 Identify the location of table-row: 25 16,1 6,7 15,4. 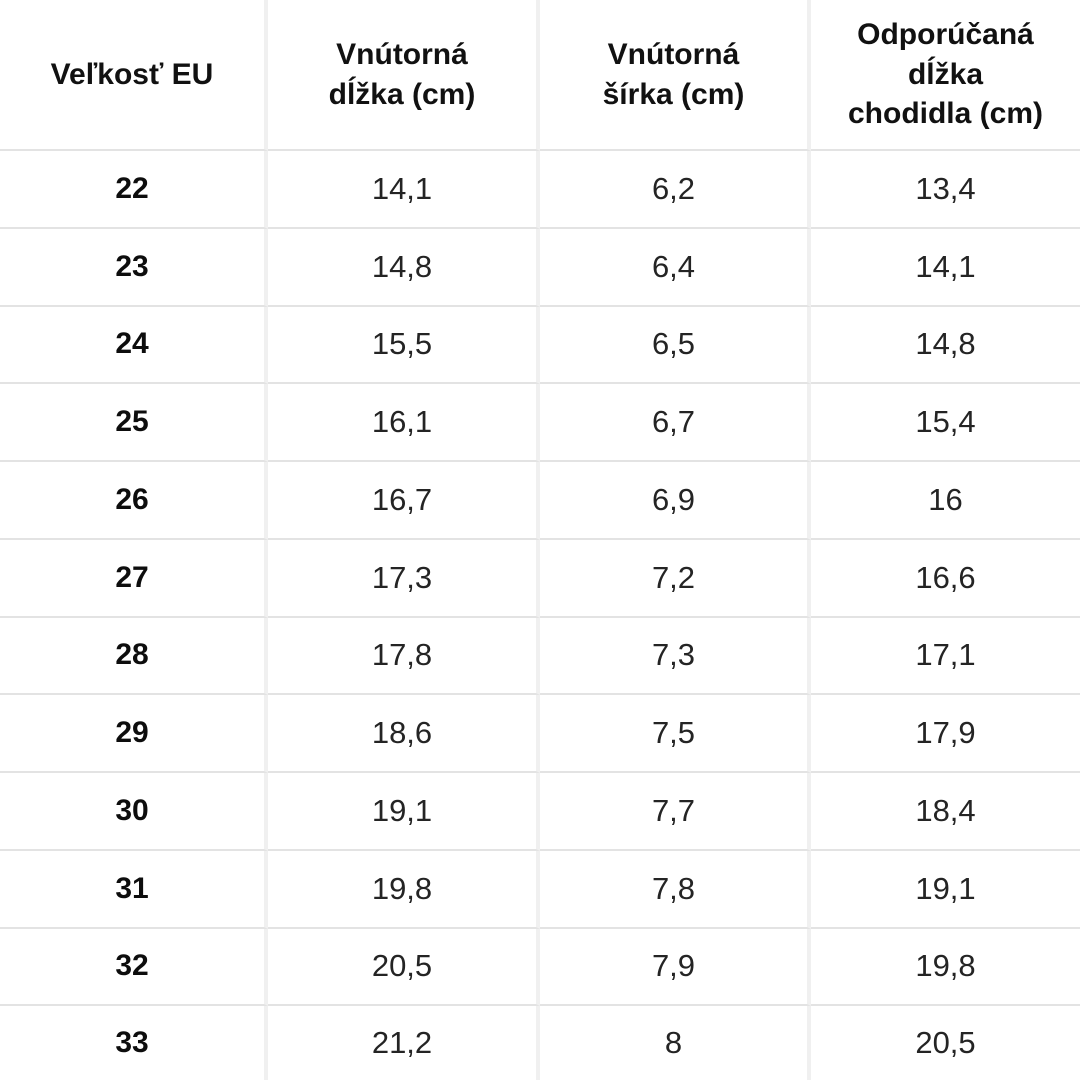
(540, 423).